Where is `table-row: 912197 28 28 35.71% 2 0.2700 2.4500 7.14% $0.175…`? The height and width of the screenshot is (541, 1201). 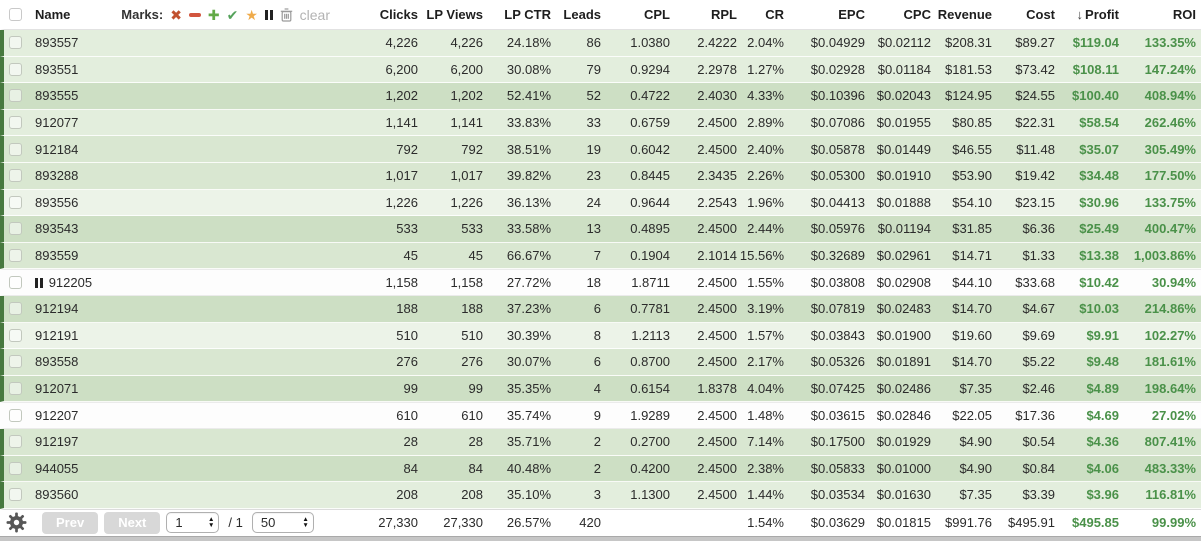
table-row: 912197 28 28 35.71% 2 0.2700 2.4500 7.14% $0.175… is located at coordinates (600, 442).